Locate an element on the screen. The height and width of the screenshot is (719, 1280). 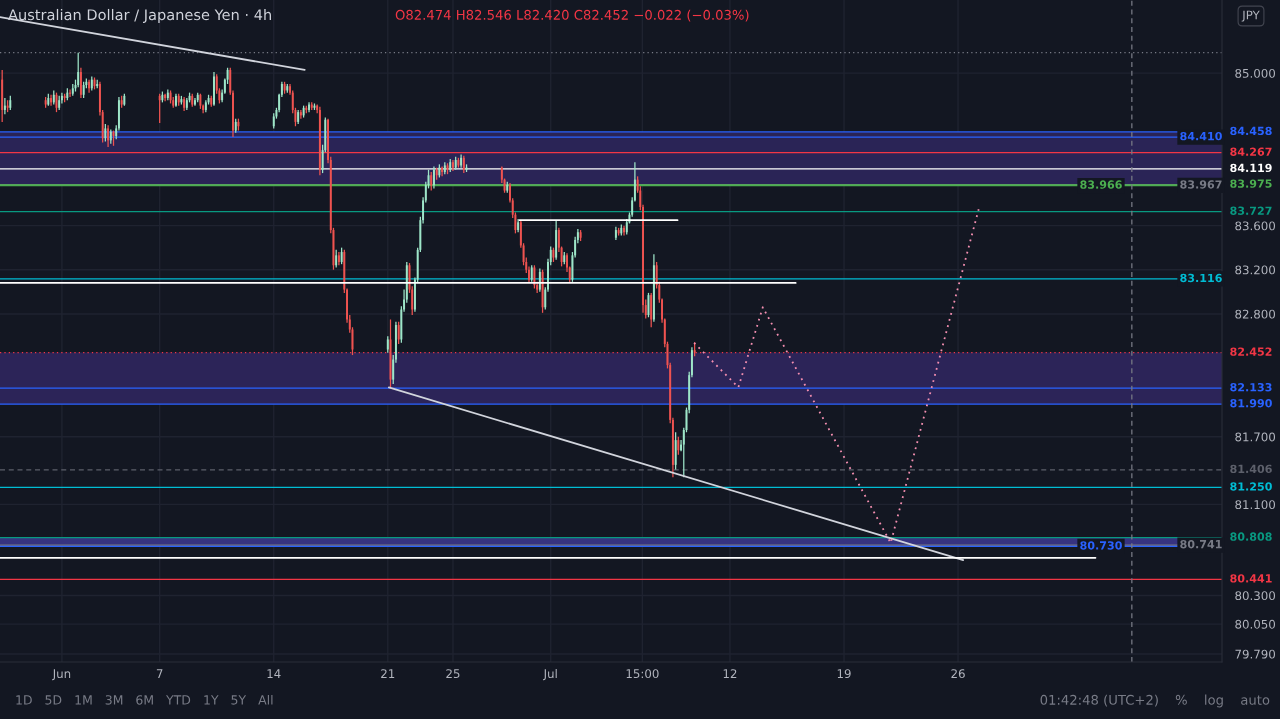
x-tick-label: Jul is located at coordinates (549, 674).